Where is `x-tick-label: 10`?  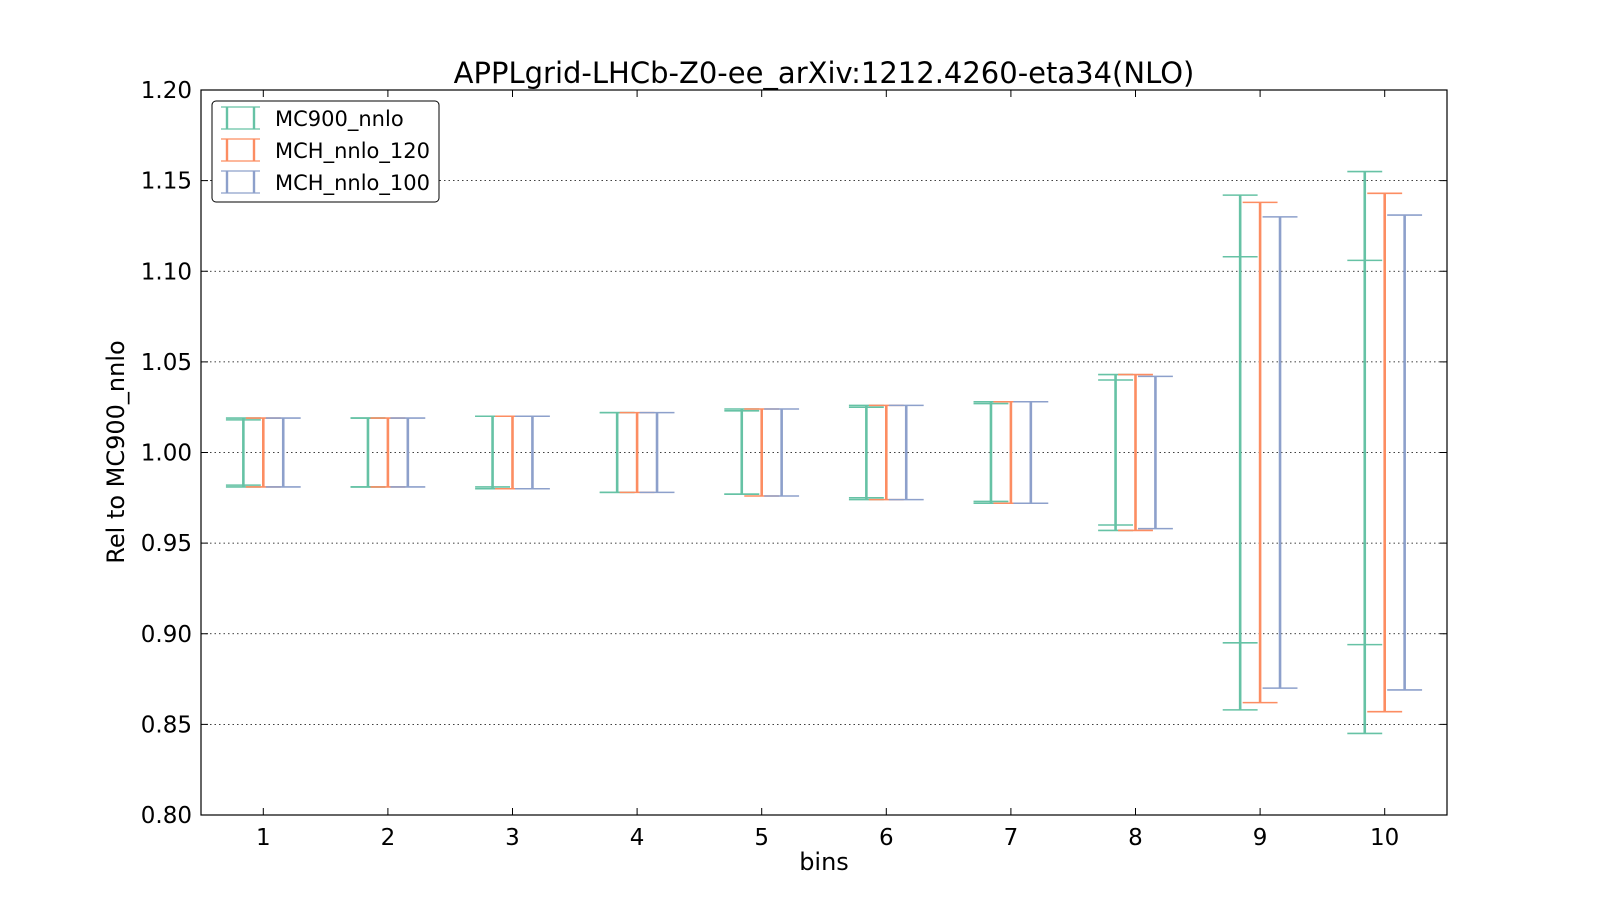
x-tick-label: 10 is located at coordinates (1384, 838).